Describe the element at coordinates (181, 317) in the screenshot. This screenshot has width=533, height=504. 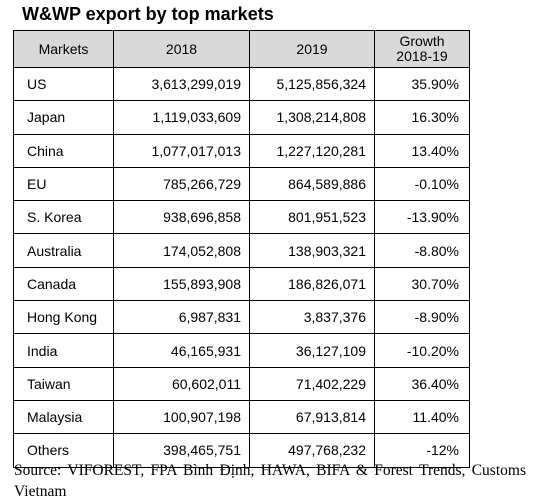
I see `cell-2018: 6,987,831` at that location.